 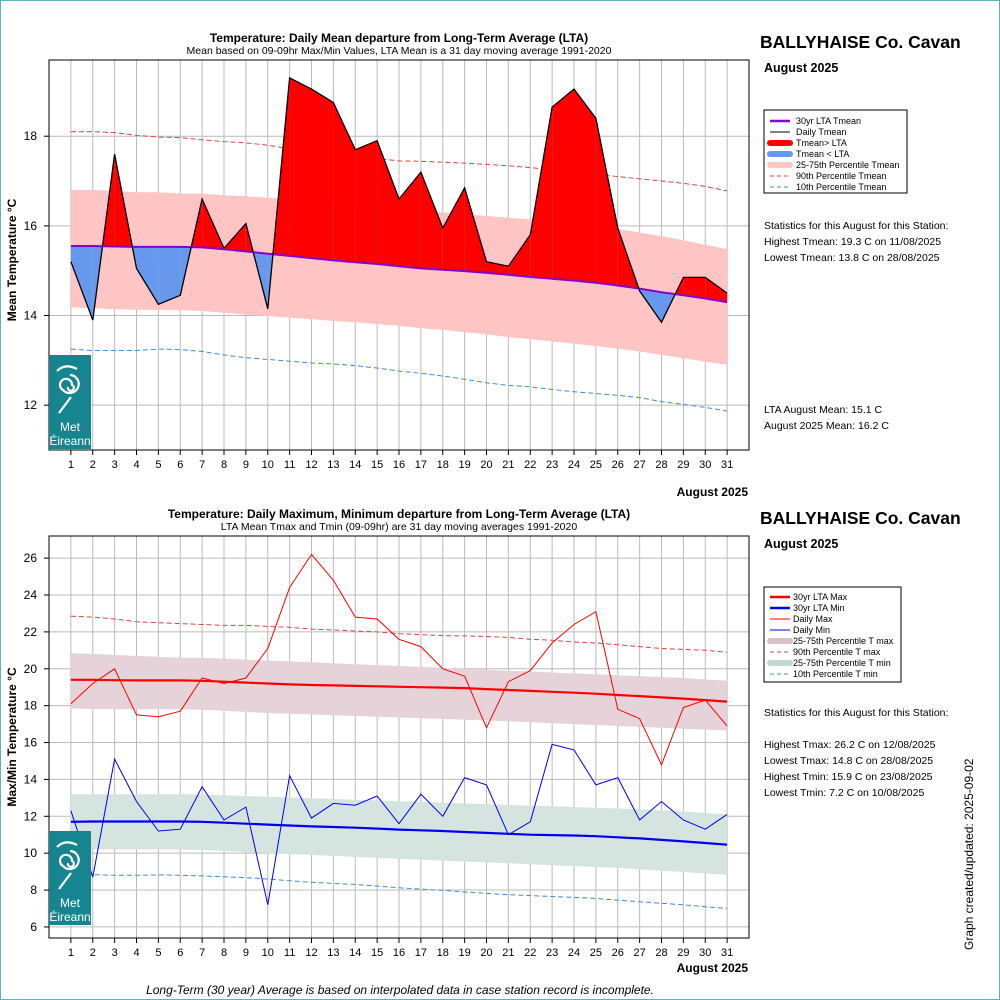 What do you see at coordinates (421, 465) in the screenshot?
I see `top-x-tick-label: 17` at bounding box center [421, 465].